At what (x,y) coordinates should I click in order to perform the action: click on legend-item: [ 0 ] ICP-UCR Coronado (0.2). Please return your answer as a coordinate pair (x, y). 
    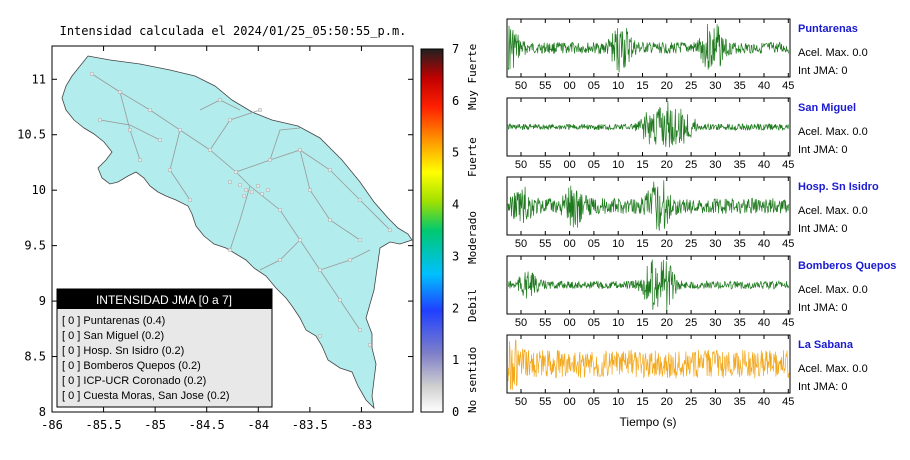
    Looking at the image, I should click on (134, 381).